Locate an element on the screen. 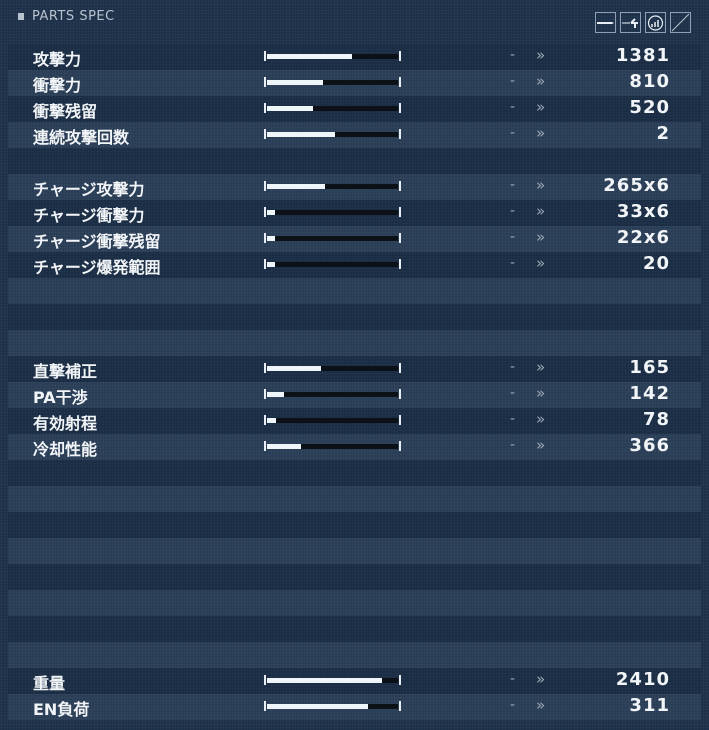 This screenshot has height=730, width=709. spec-value: 1381 is located at coordinates (642, 55).